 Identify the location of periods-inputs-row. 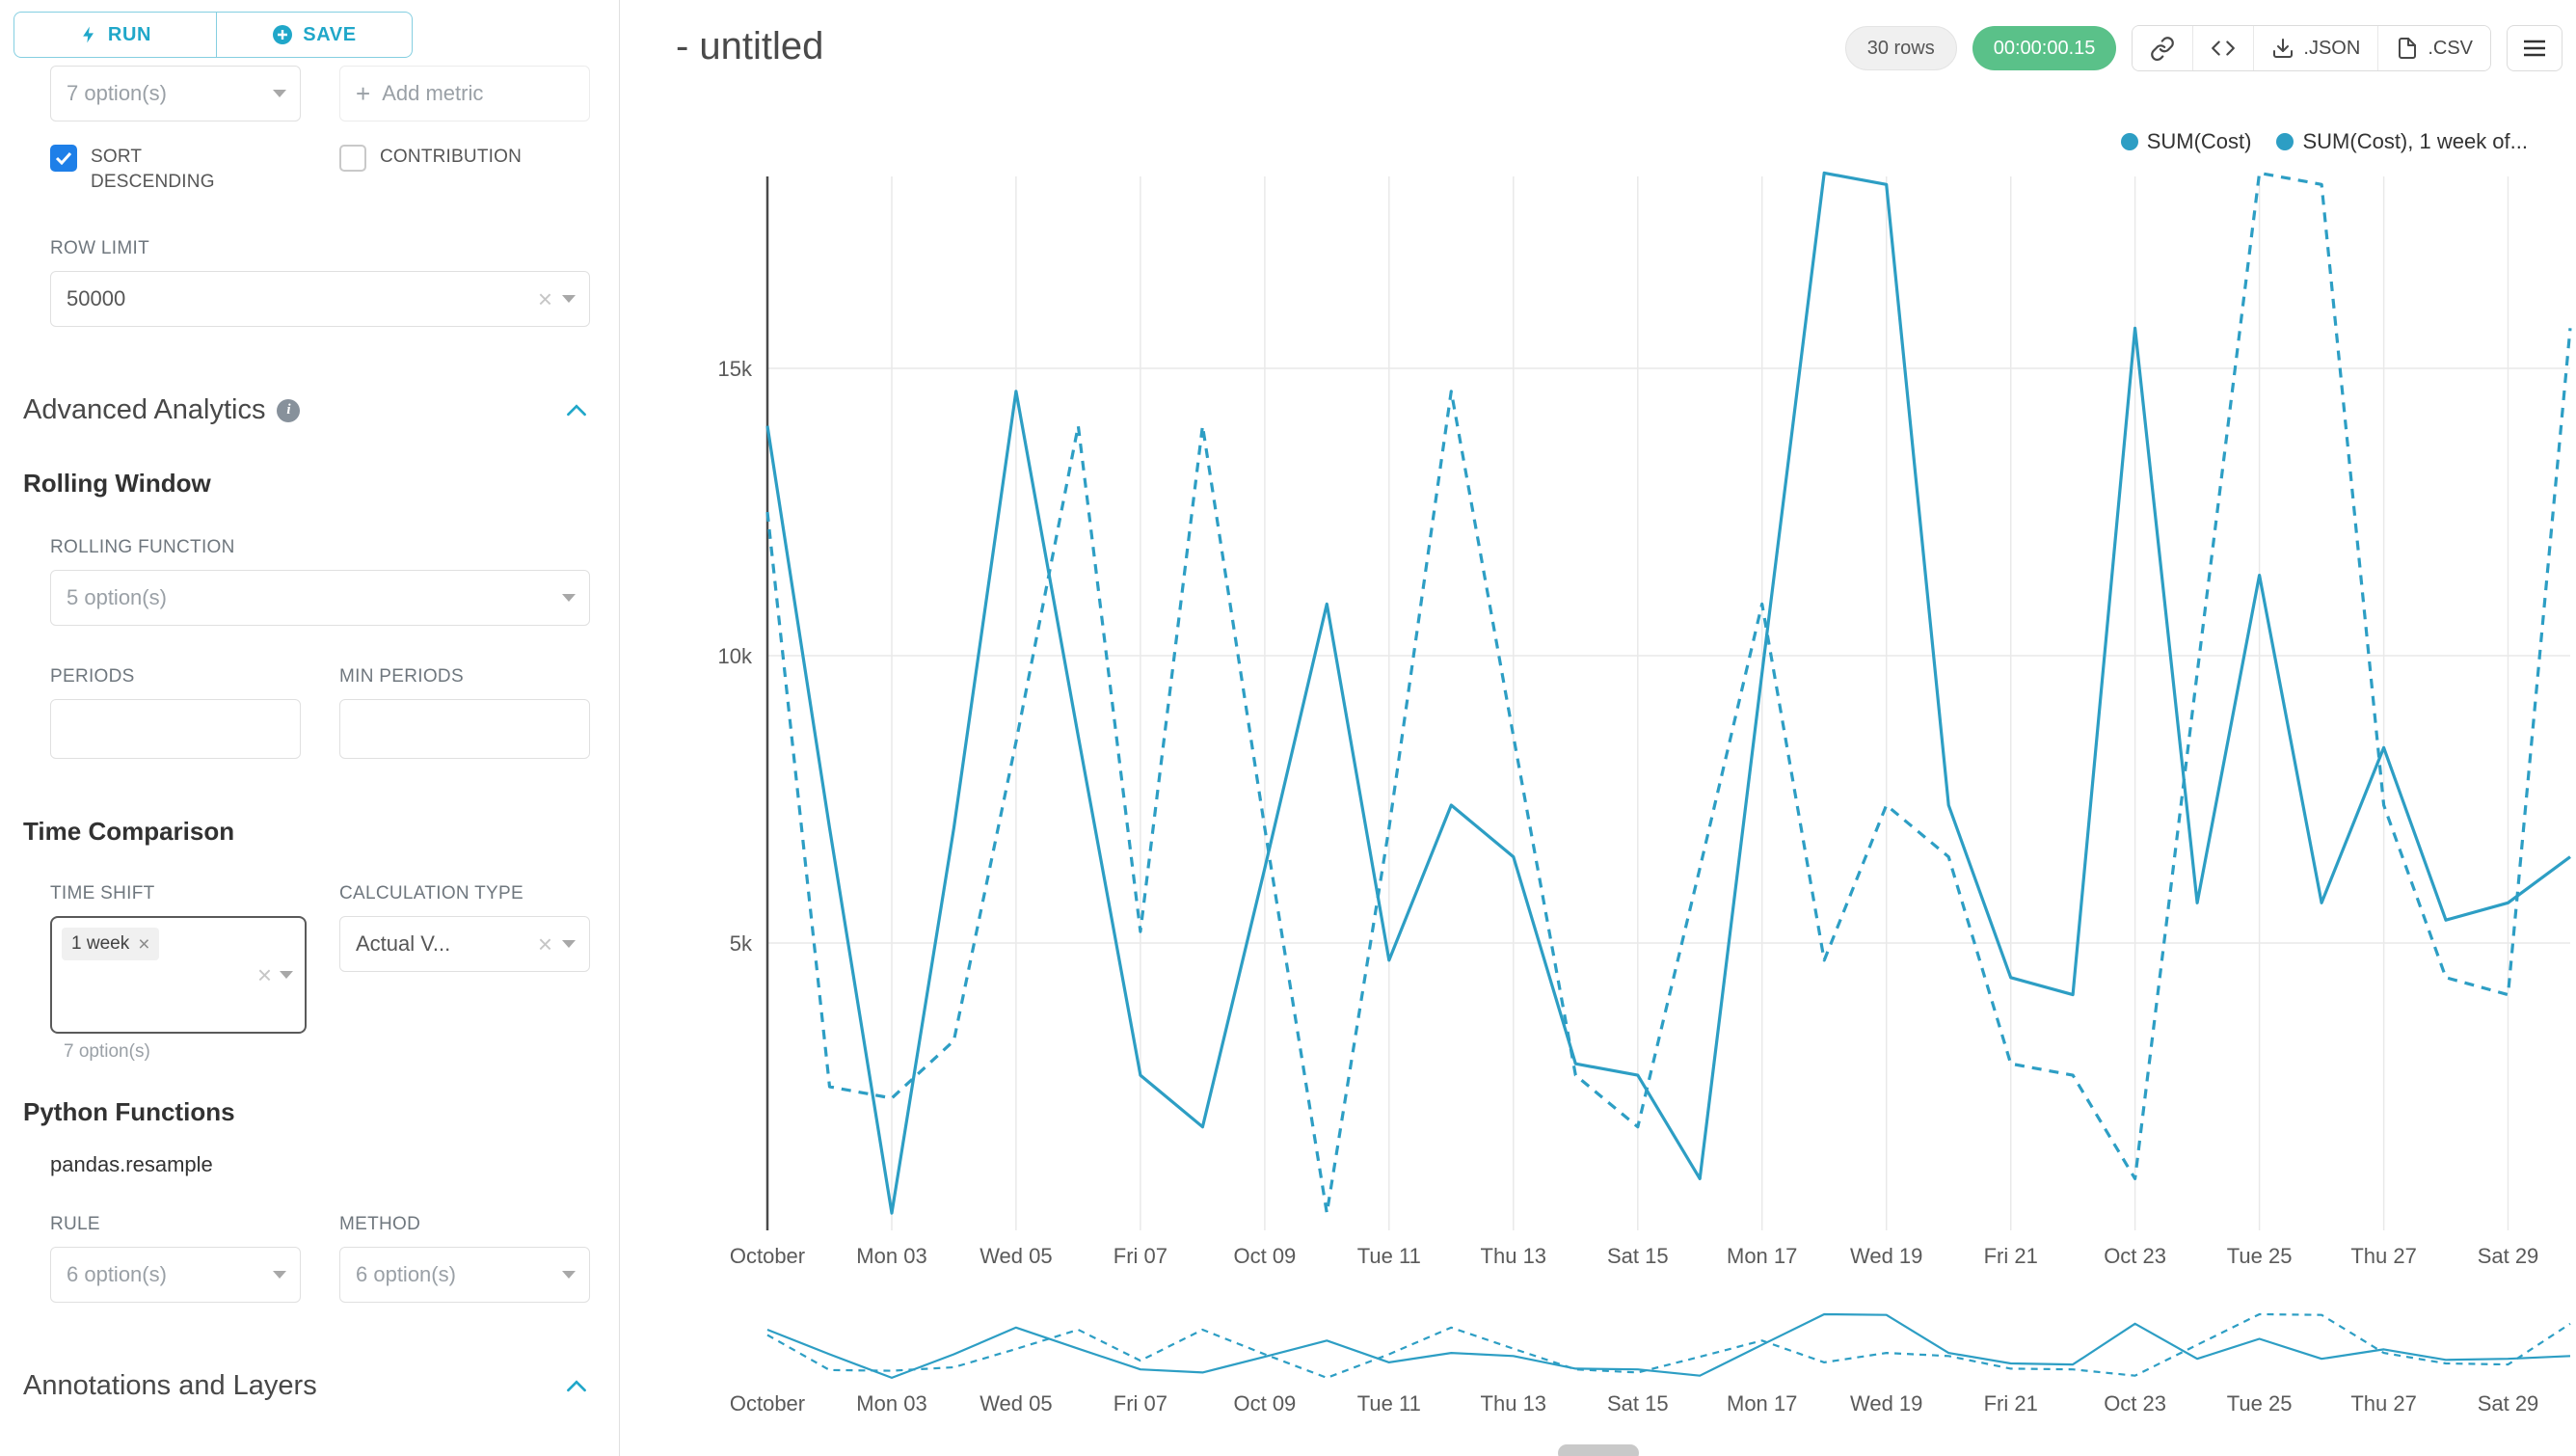
(320, 730).